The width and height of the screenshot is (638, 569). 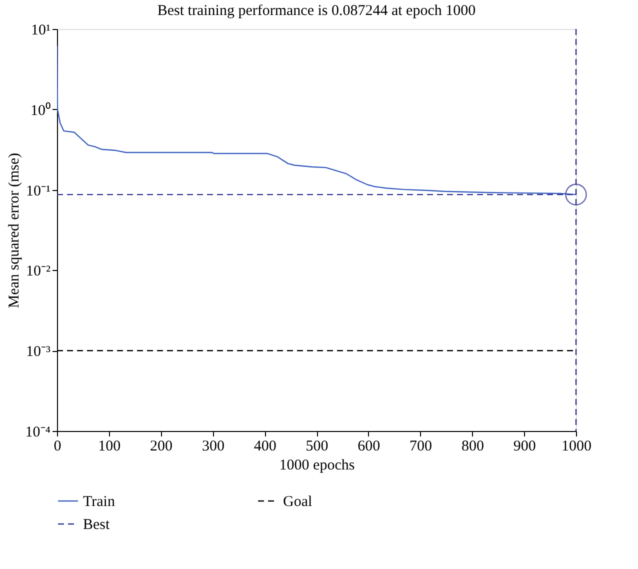 I want to click on chart-title: Best training performance is 0.087244 at epoch 1000, so click(x=316, y=11).